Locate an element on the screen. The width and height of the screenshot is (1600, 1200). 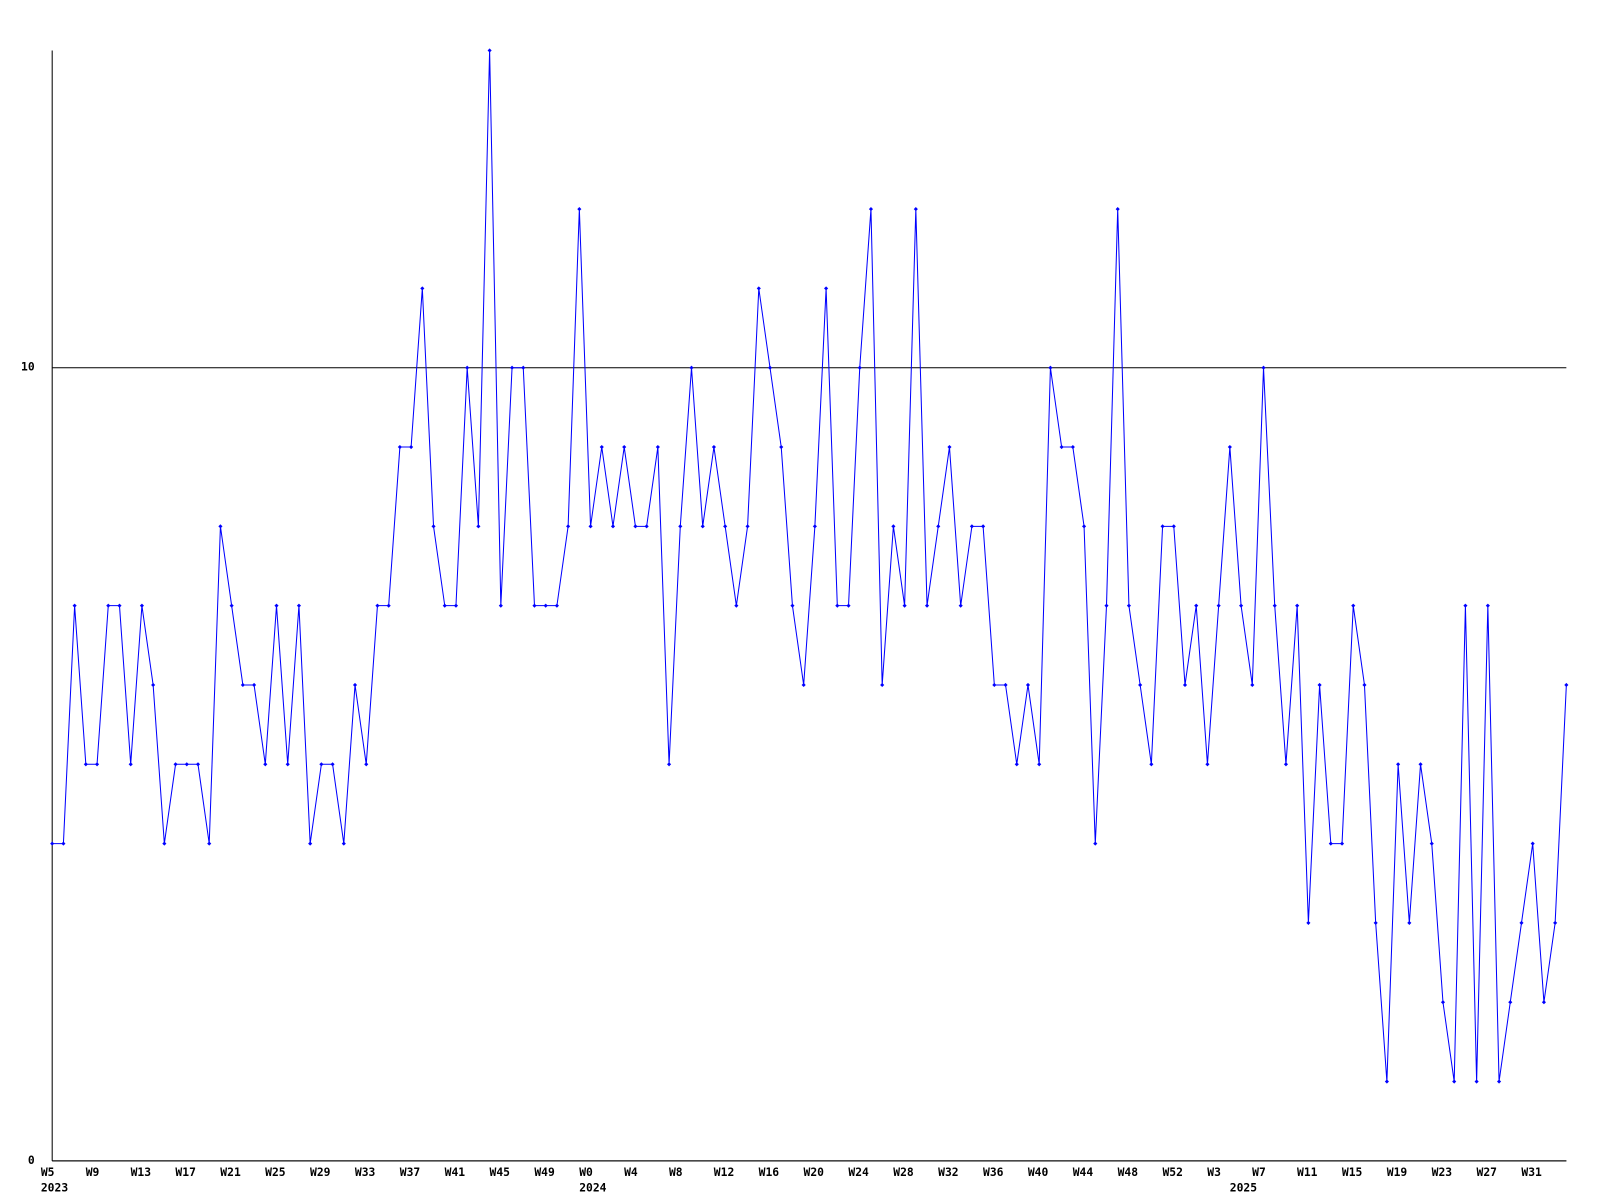
x-tick-label: W3 is located at coordinates (1214, 1172).